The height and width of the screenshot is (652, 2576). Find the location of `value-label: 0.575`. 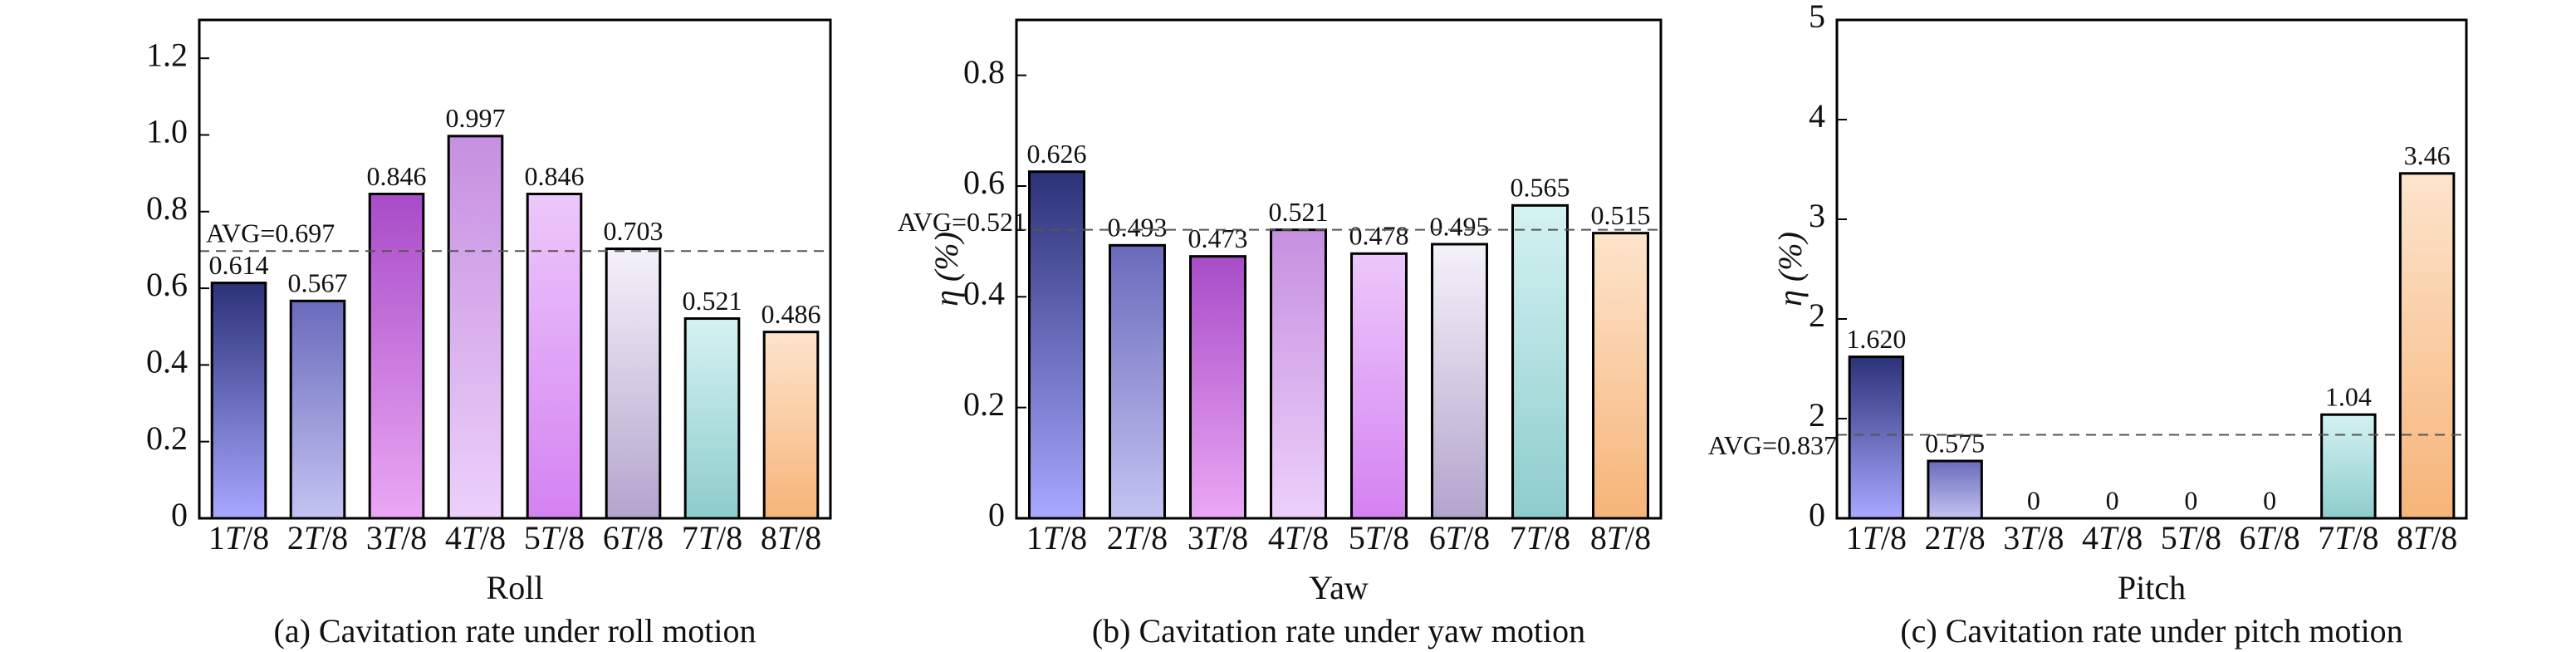

value-label: 0.575 is located at coordinates (1955, 443).